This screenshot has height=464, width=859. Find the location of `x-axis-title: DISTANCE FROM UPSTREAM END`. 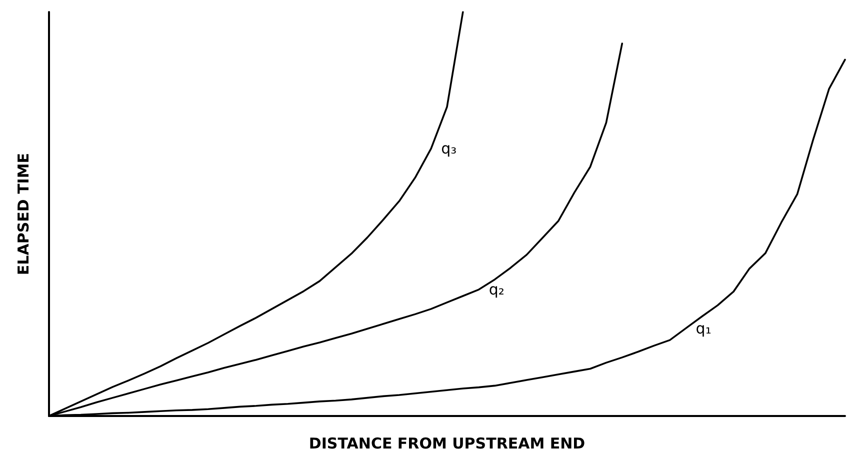

x-axis-title: DISTANCE FROM UPSTREAM END is located at coordinates (447, 443).